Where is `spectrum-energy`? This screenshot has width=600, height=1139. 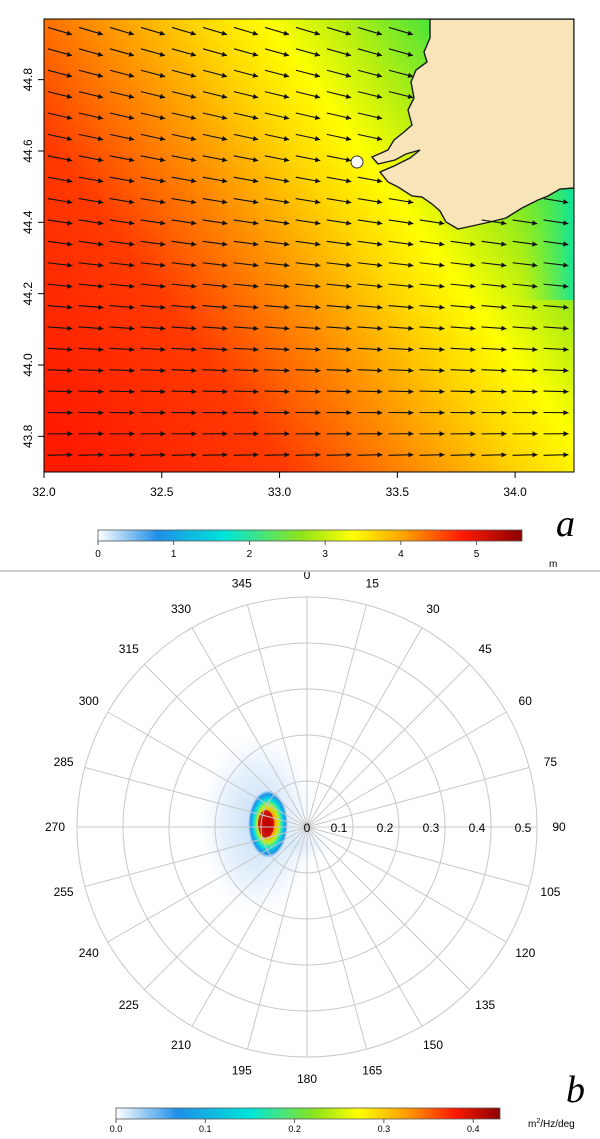
spectrum-energy is located at coordinates (266, 824).